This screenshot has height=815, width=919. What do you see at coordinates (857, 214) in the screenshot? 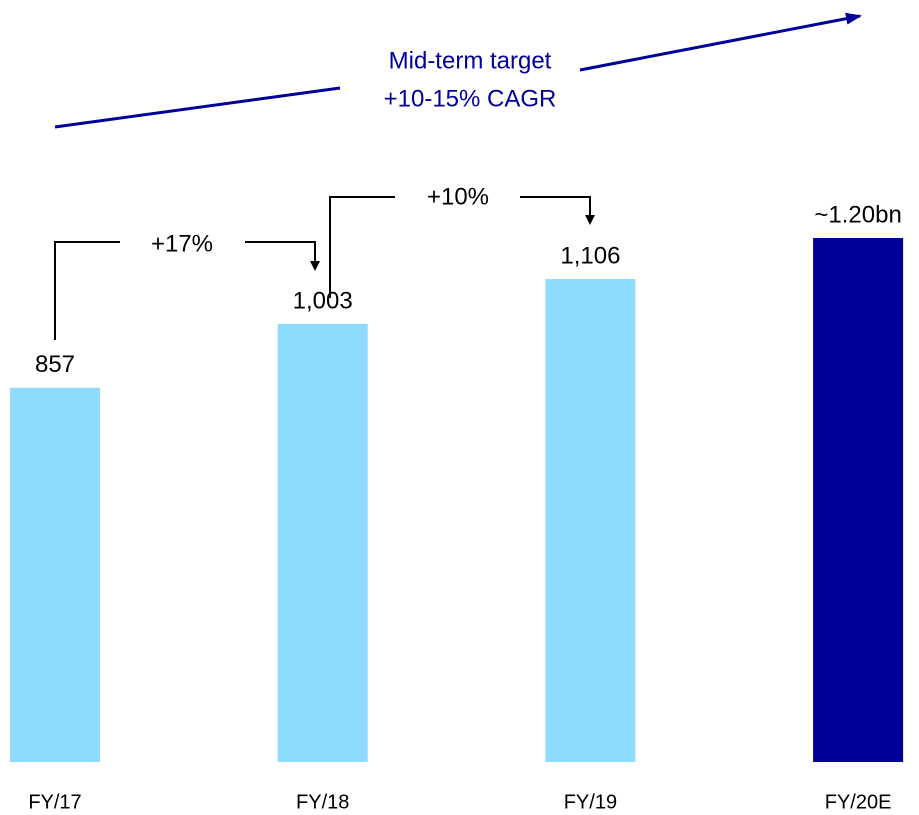
I see `value-label: ~1.20bn` at bounding box center [857, 214].